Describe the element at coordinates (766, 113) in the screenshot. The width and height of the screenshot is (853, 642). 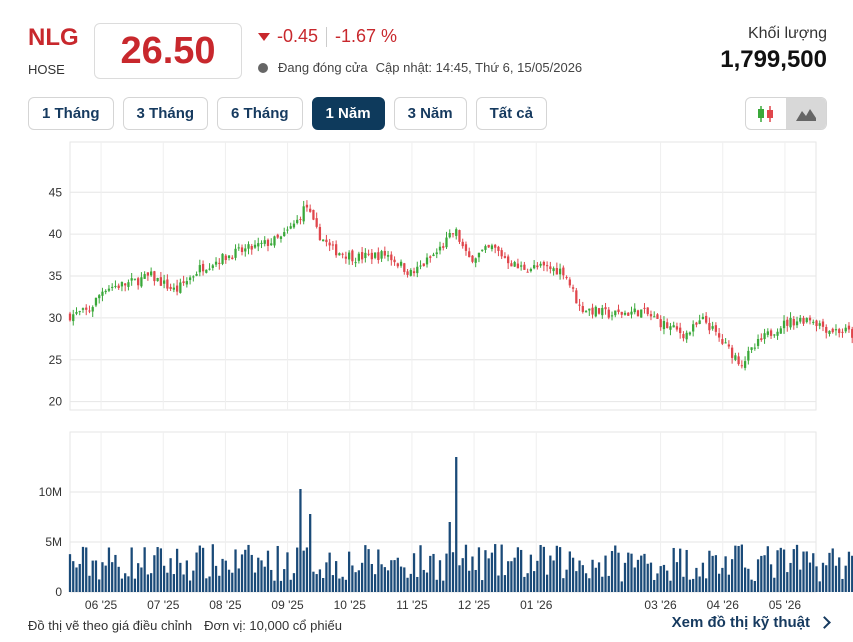
I see `candlestick-button` at that location.